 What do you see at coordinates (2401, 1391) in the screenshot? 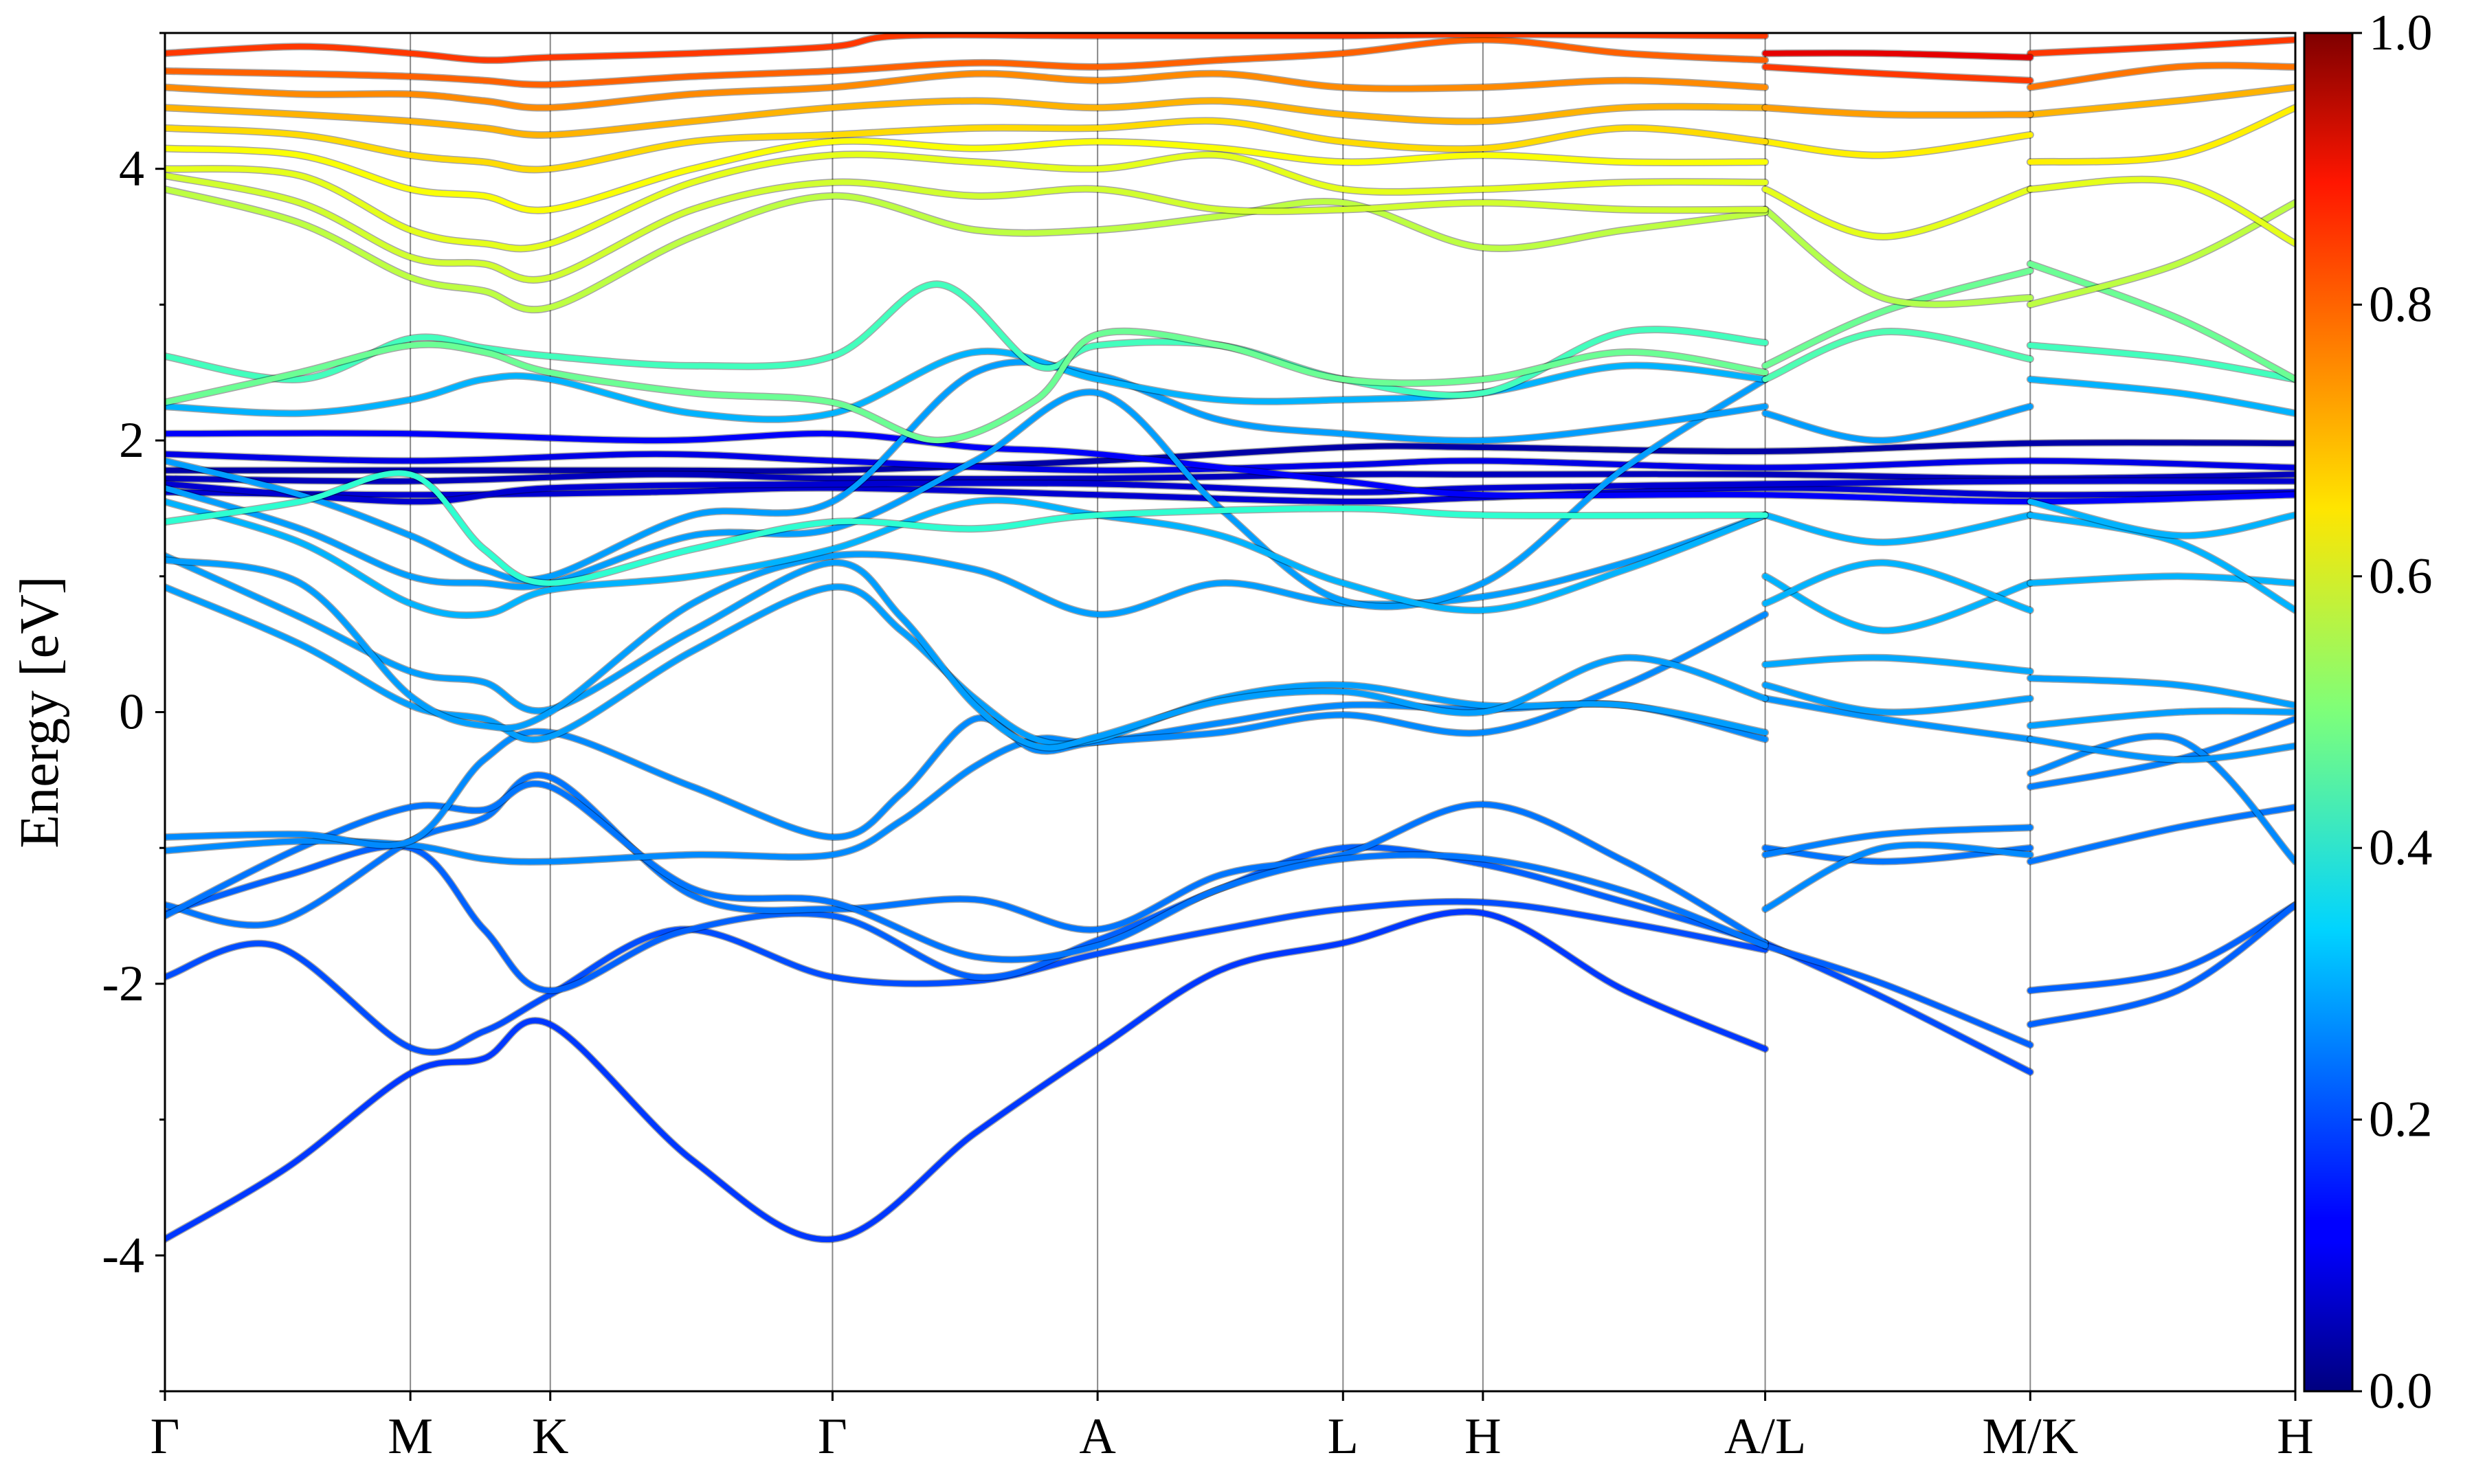
I see `colorbar-tick-label: 0.0` at bounding box center [2401, 1391].